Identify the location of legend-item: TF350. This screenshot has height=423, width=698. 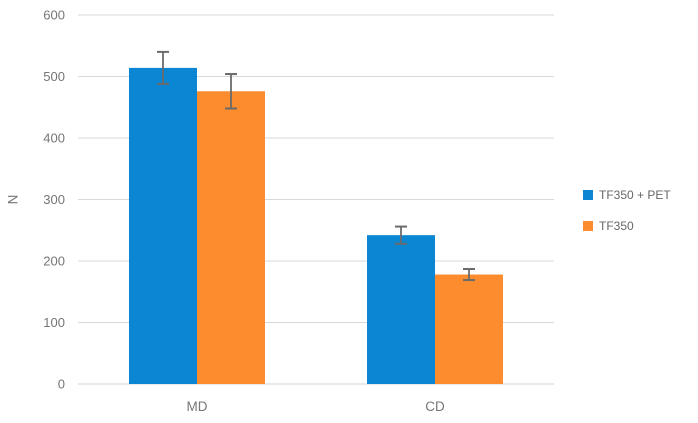
(627, 226).